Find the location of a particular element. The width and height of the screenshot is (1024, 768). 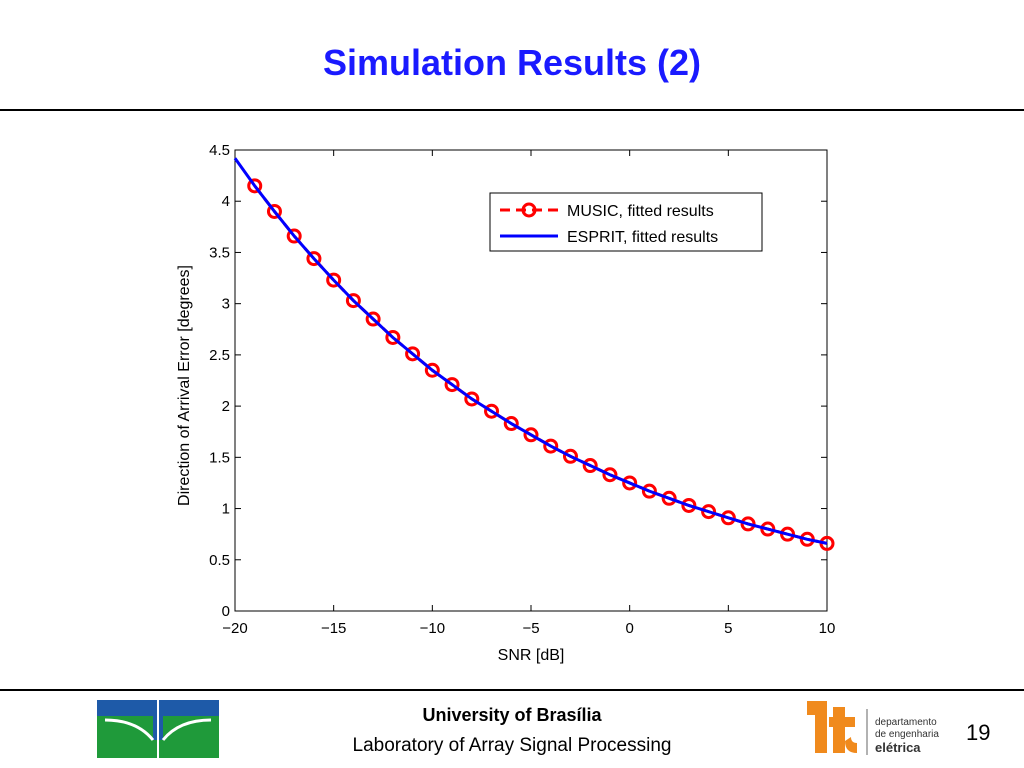

dept-line-2: de engenharia is located at coordinates (907, 734).